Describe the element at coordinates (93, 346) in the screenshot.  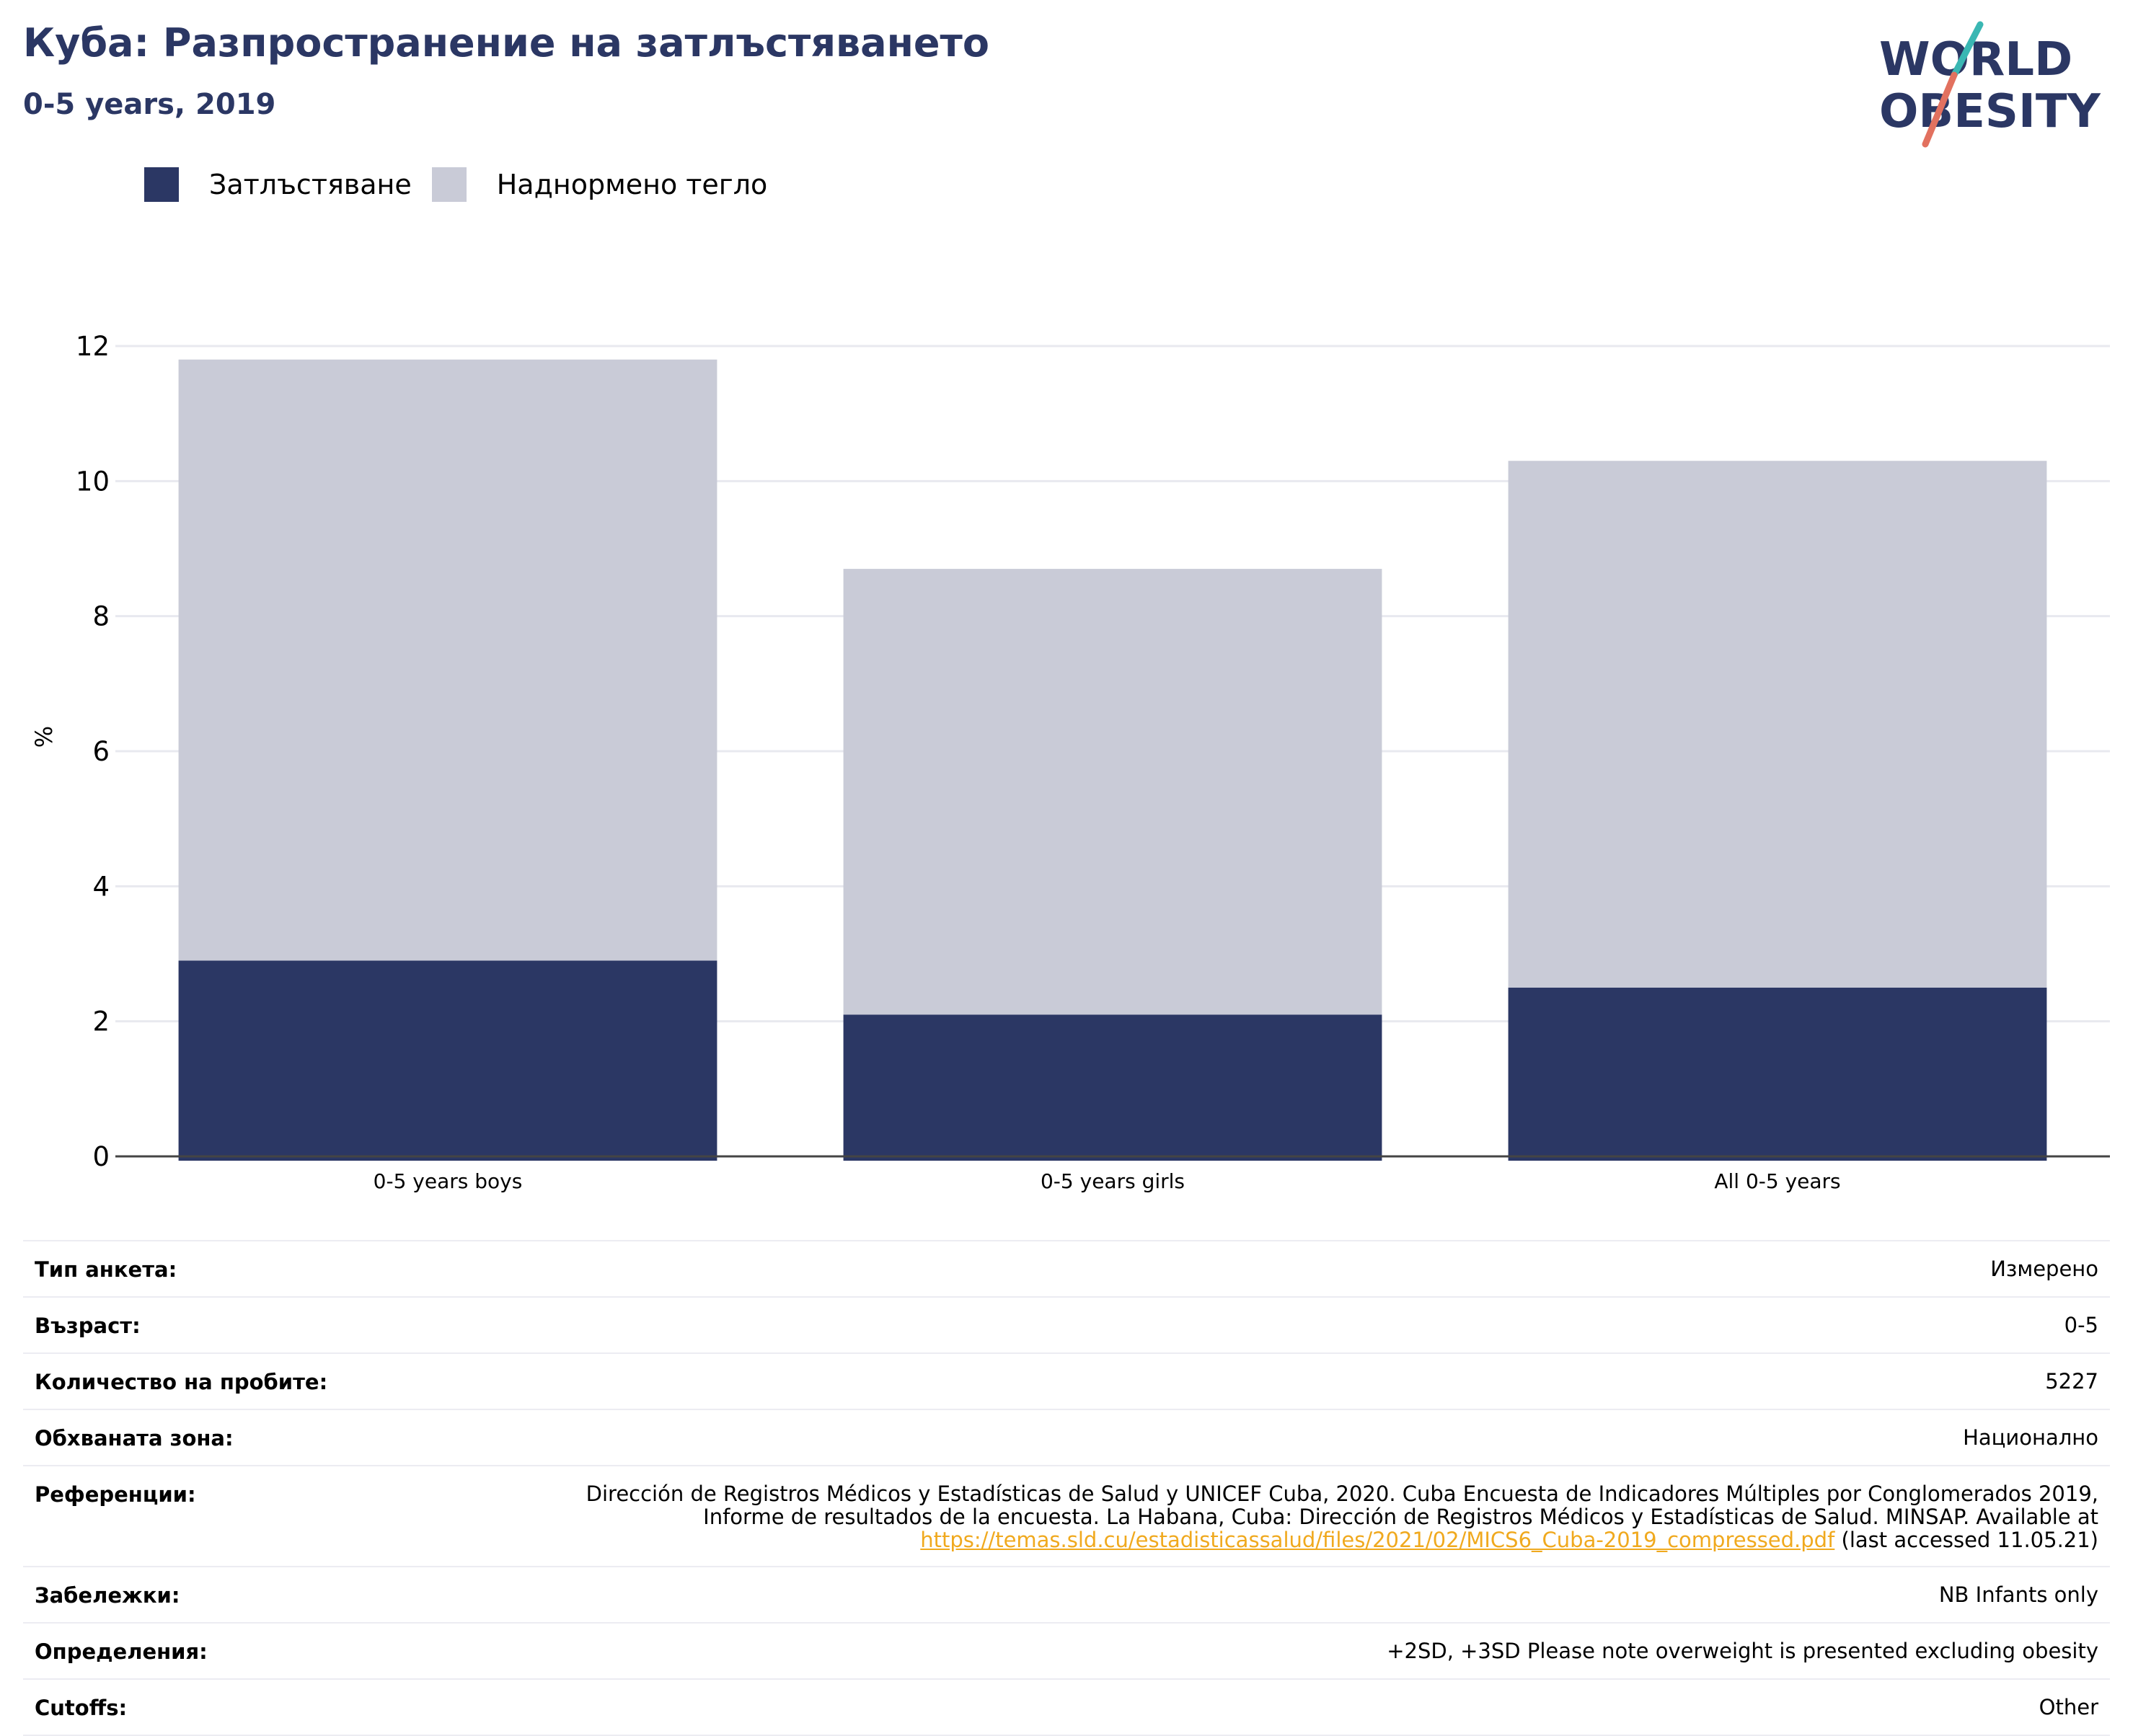
I see `y-tick-label-12: 12` at that location.